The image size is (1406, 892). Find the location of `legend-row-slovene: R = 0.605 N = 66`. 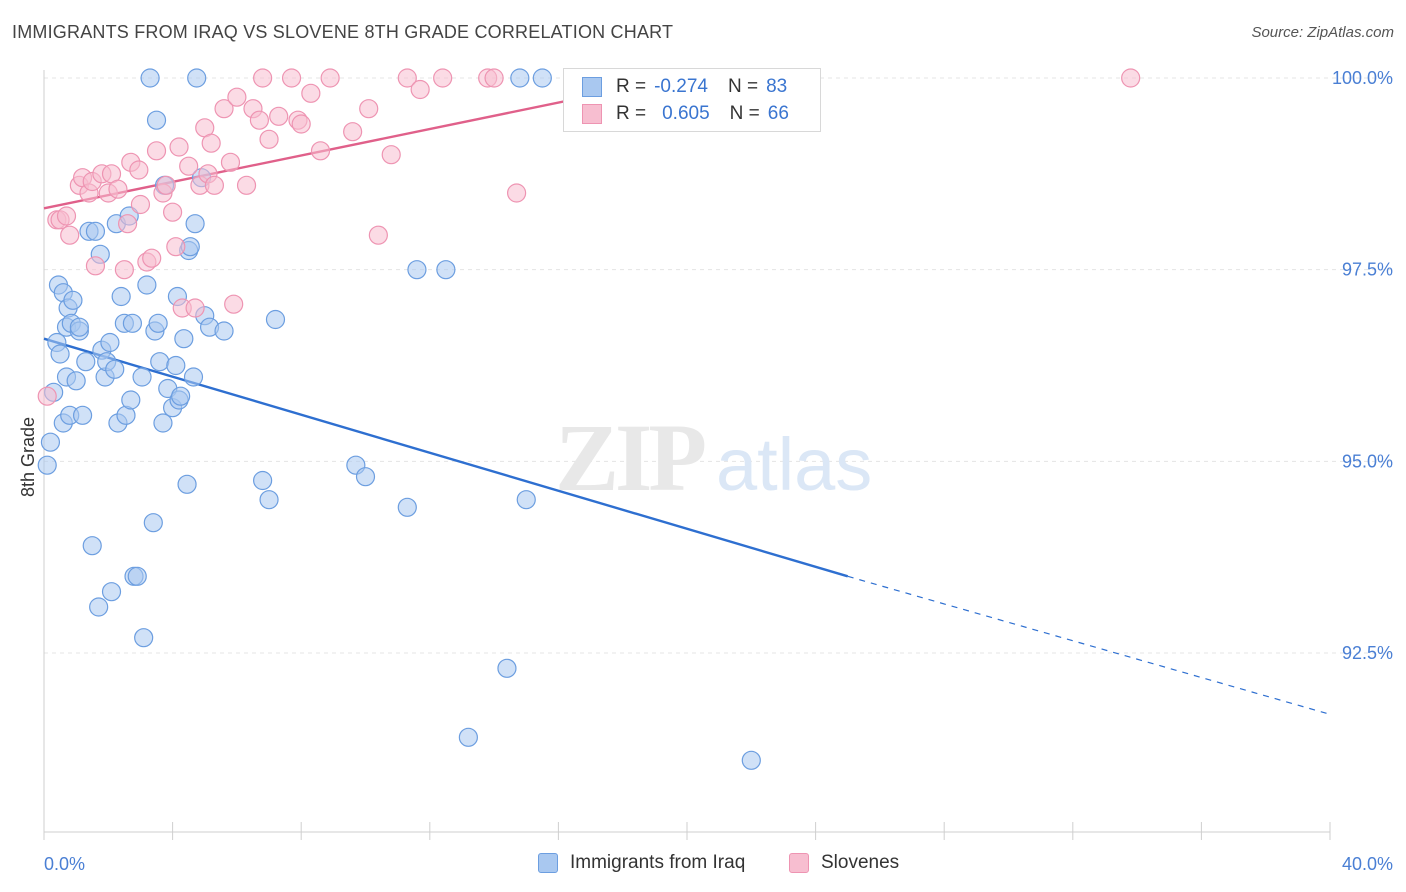

legend-row-slovene: R = 0.605 N = 66 is located at coordinates (685, 114).